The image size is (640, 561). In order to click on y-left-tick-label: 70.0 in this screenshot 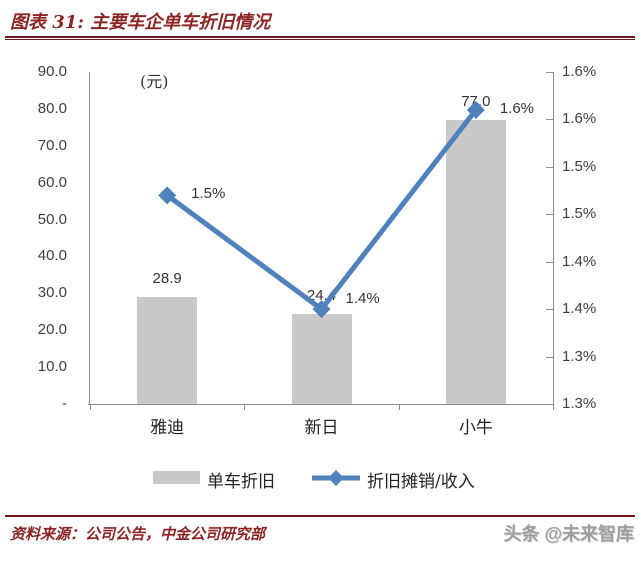, I will do `click(52, 145)`.